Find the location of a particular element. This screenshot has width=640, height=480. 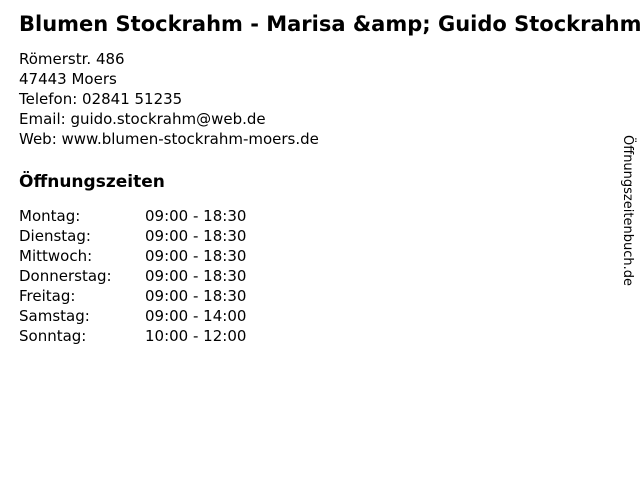

table-row: Sonntag: 10:00 - 12:00 is located at coordinates (132, 336).